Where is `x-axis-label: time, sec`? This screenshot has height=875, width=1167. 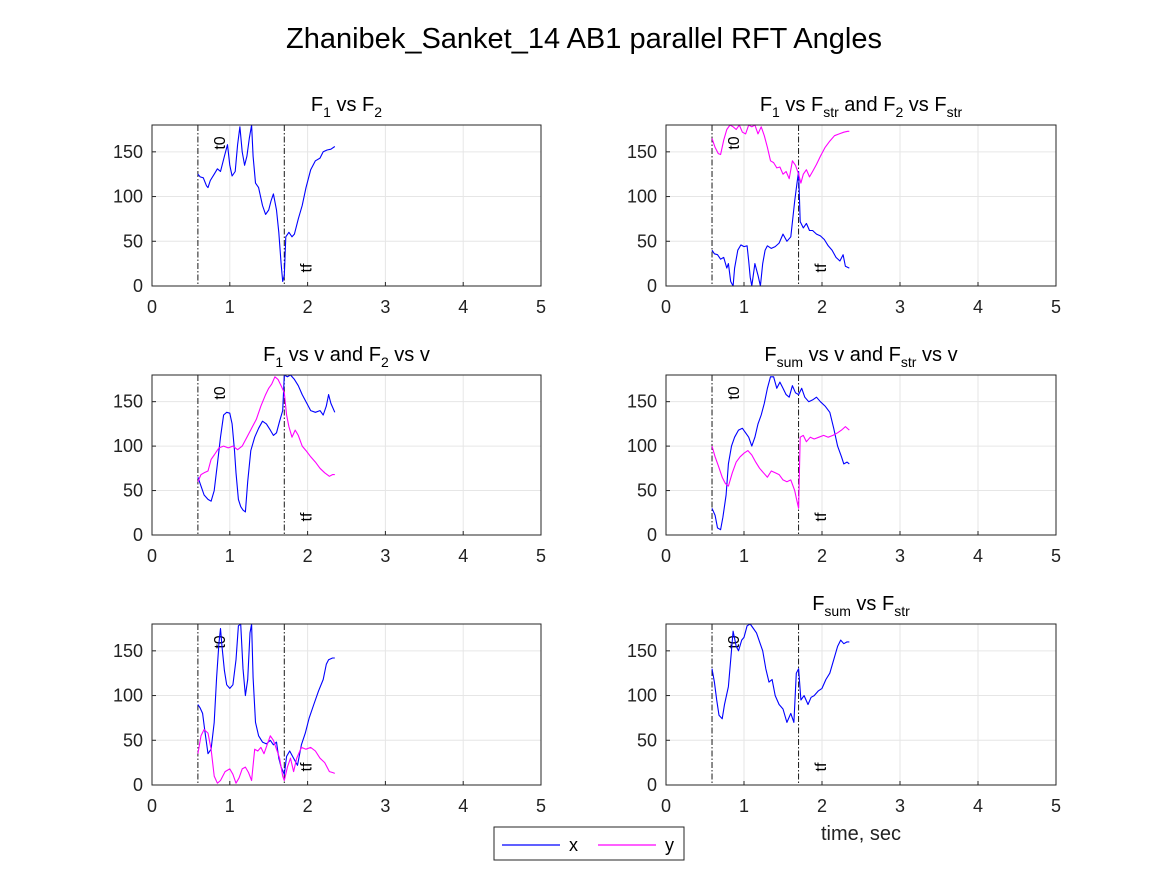
x-axis-label: time, sec is located at coordinates (861, 834).